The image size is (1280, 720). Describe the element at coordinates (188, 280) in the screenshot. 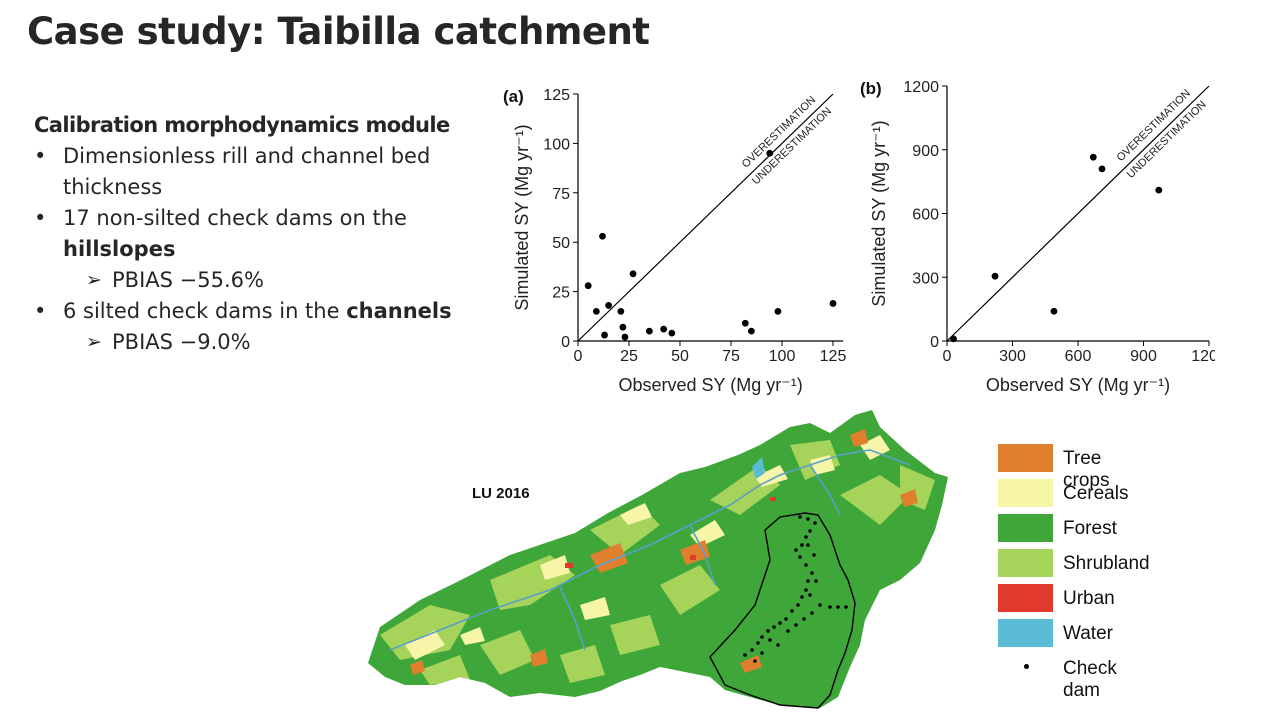

I see `sub-bullet-text: PBIAS −55.6%` at that location.